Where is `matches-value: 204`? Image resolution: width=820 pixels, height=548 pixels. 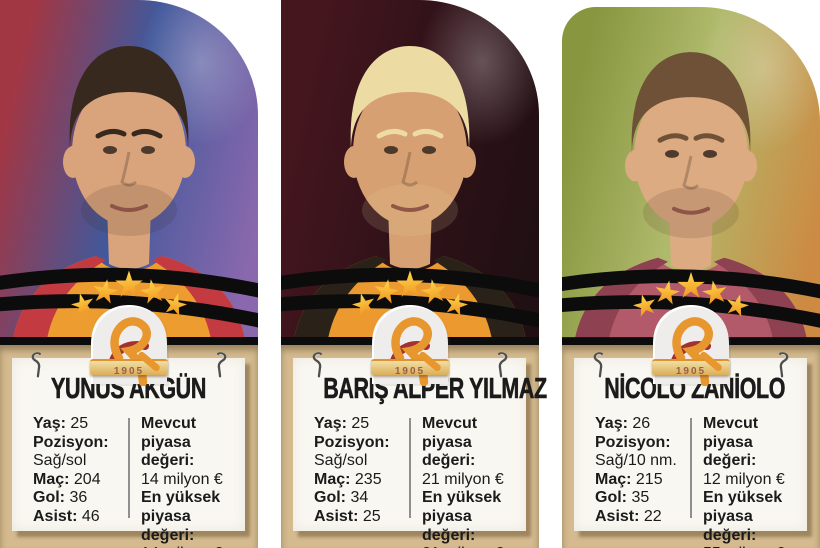
matches-value: 204 is located at coordinates (87, 479).